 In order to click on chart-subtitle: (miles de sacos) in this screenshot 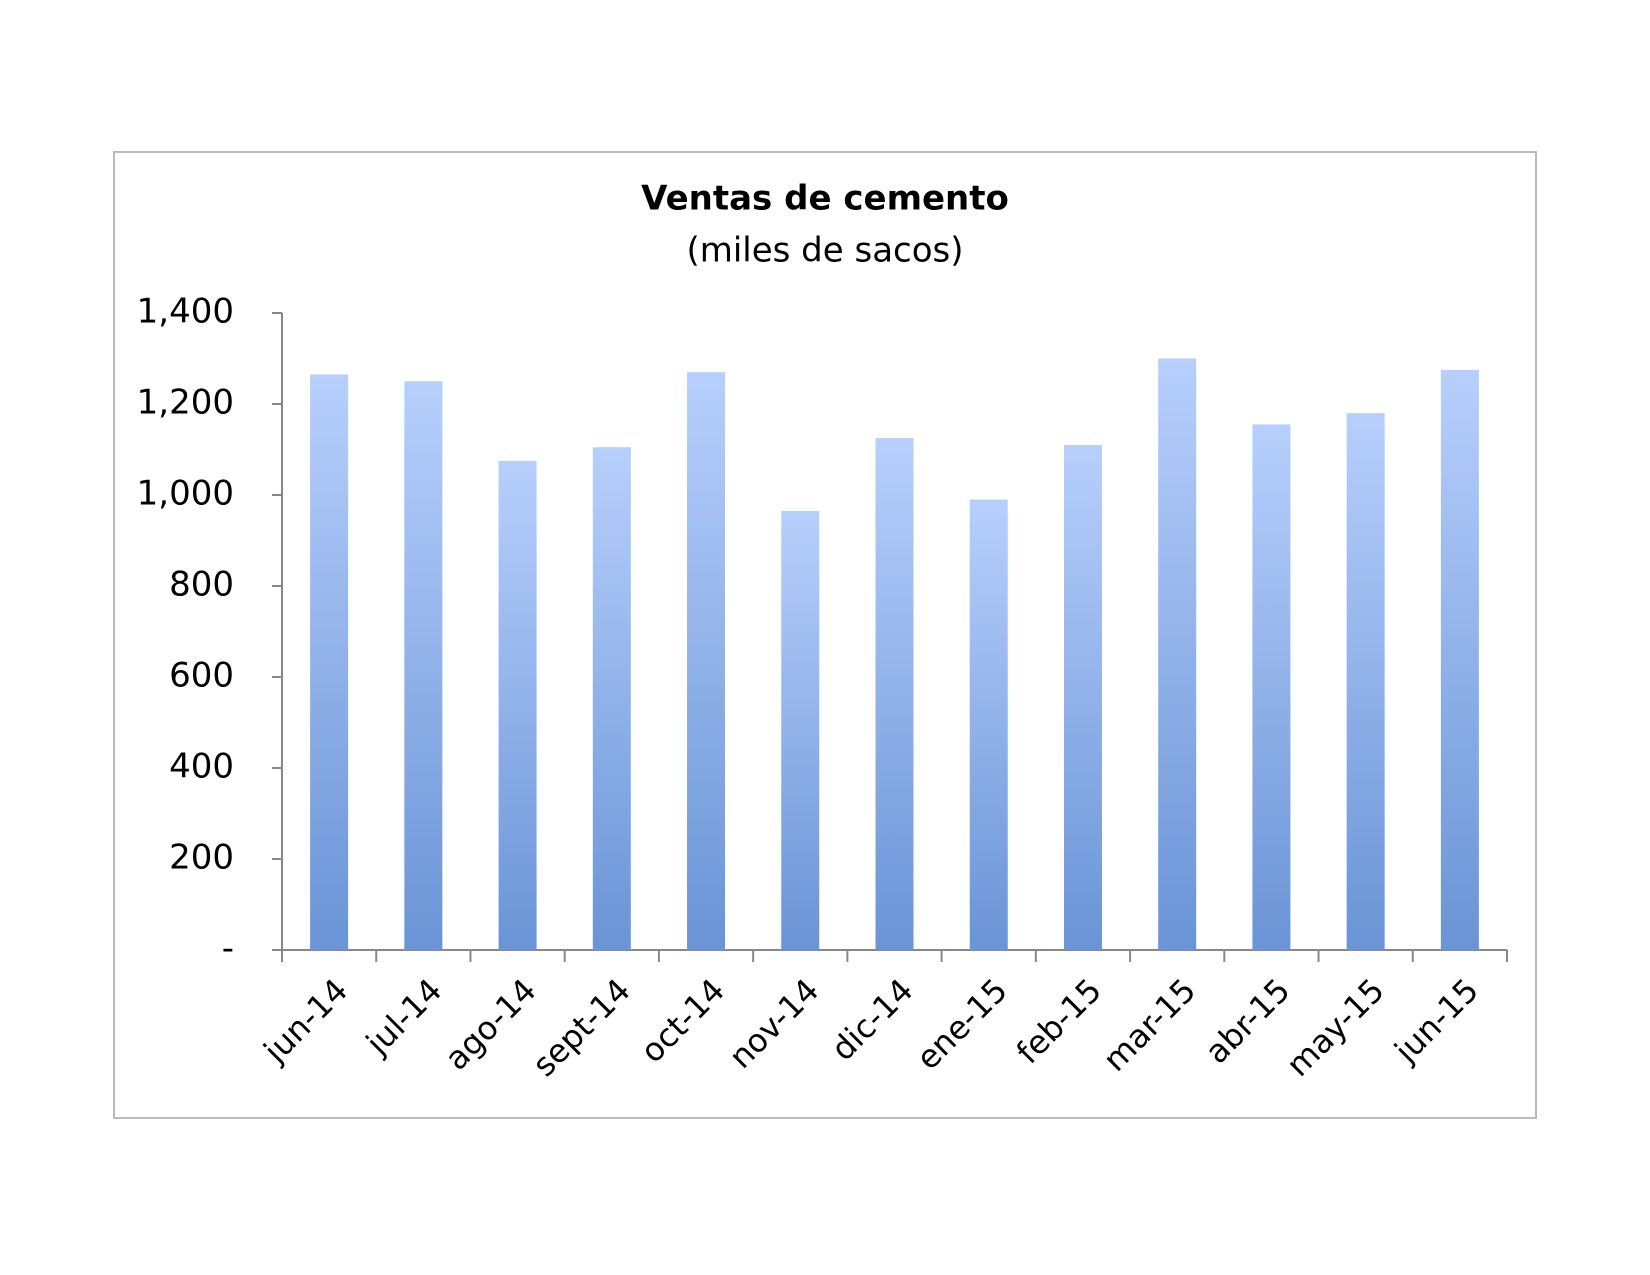, I will do `click(824, 251)`.